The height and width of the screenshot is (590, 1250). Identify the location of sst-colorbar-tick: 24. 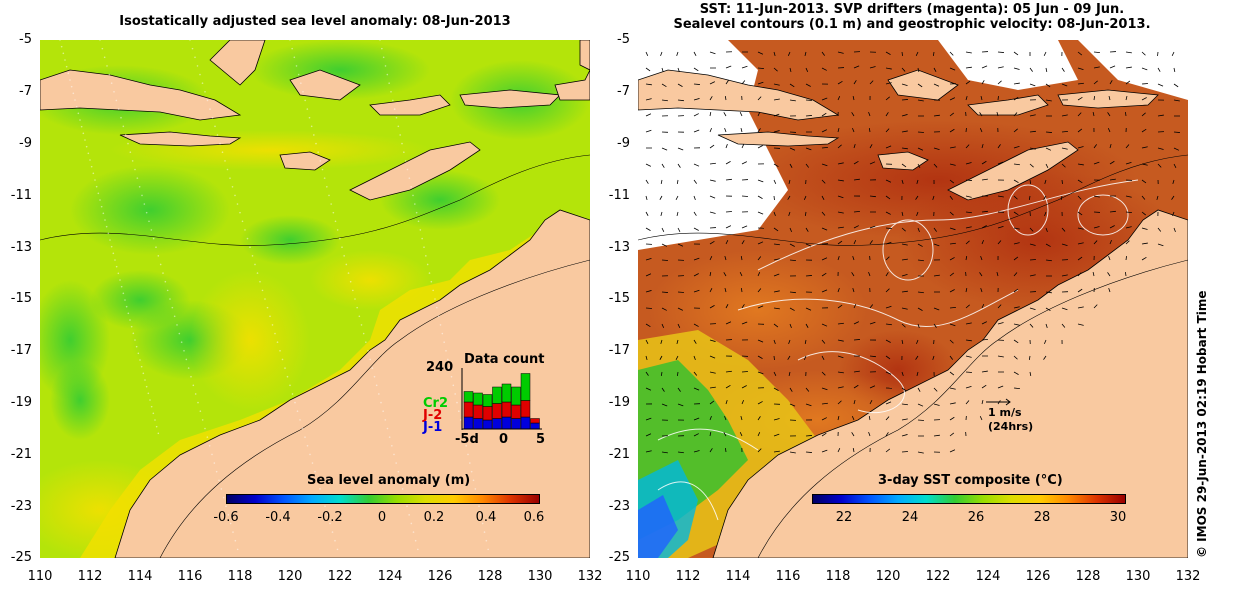
(910, 517).